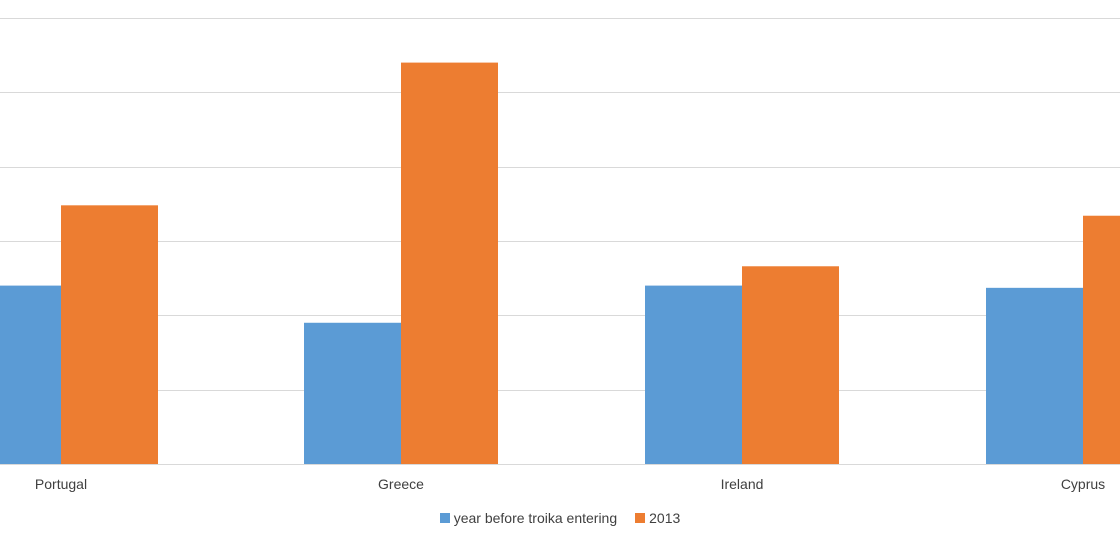 This screenshot has width=1120, height=560. What do you see at coordinates (1083, 484) in the screenshot?
I see `x-tick-label: Cyprus` at bounding box center [1083, 484].